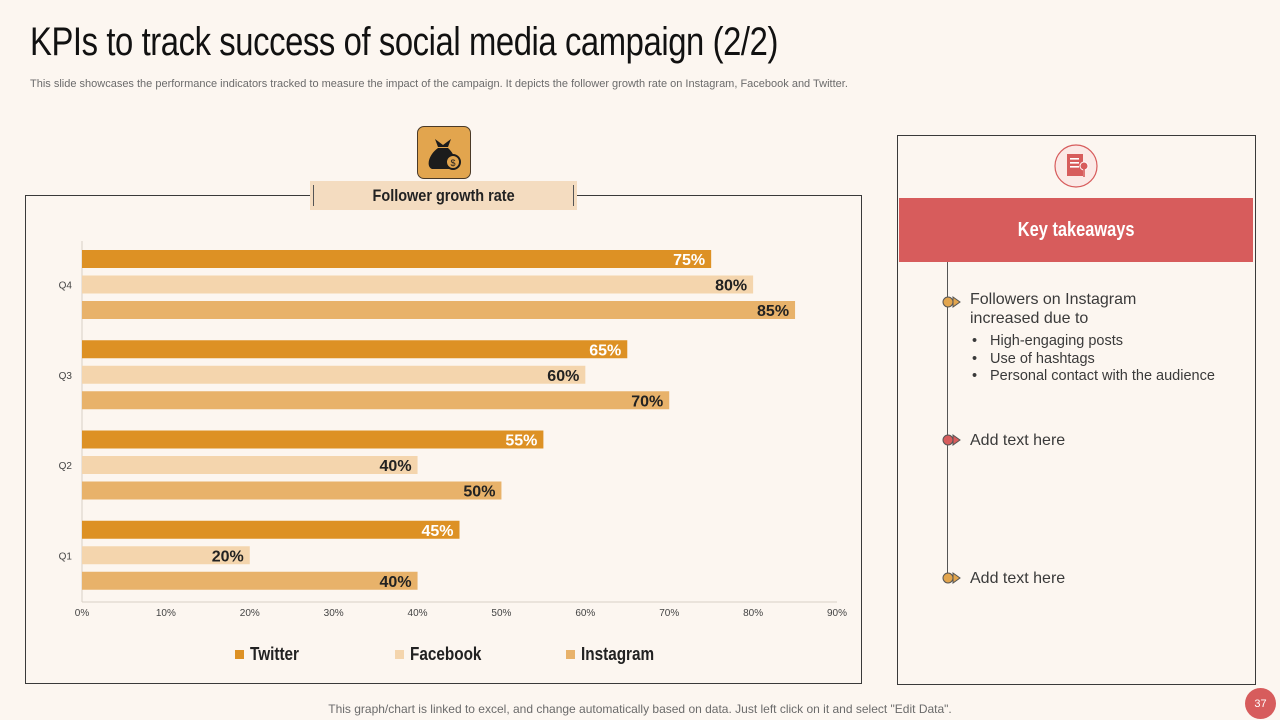 This screenshot has width=1280, height=720. Describe the element at coordinates (585, 613) in the screenshot. I see `x-tick-label: 60%` at that location.